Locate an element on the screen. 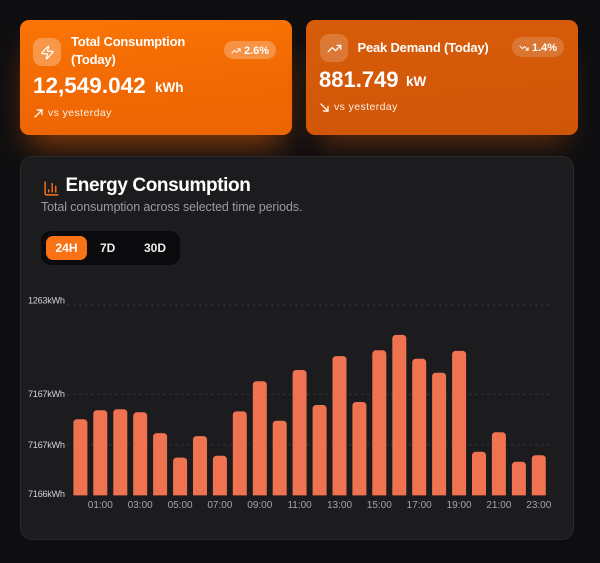 This screenshot has height=563, width=600. svg-text: 05:00 is located at coordinates (180, 505).